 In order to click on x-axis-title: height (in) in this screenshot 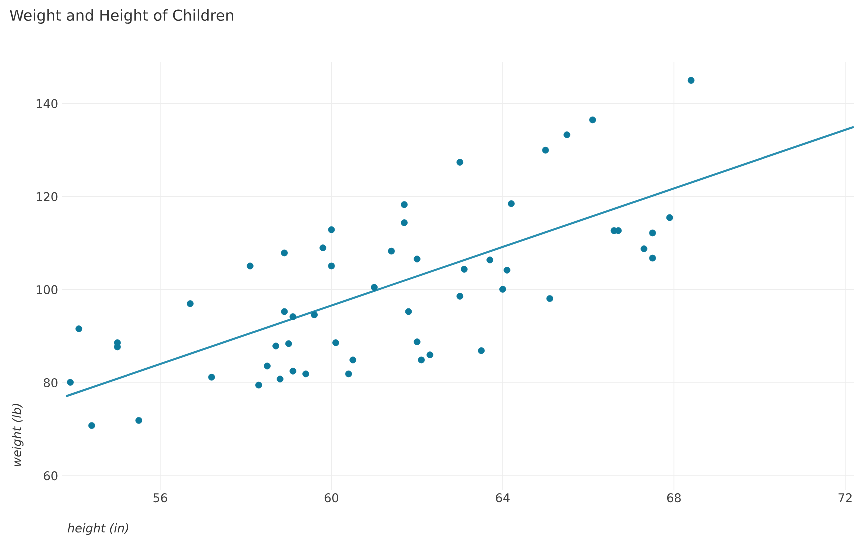, I will do `click(98, 530)`.